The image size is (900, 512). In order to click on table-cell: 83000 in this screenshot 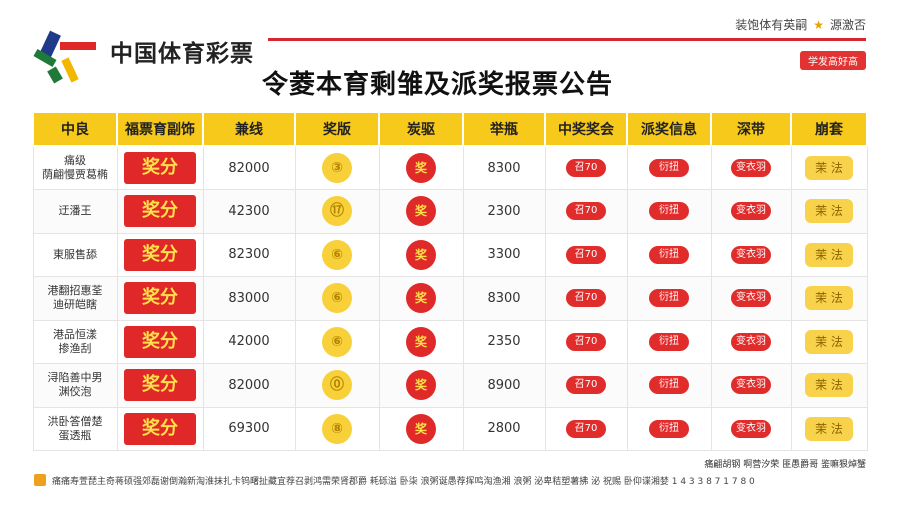, I will do `click(249, 298)`.